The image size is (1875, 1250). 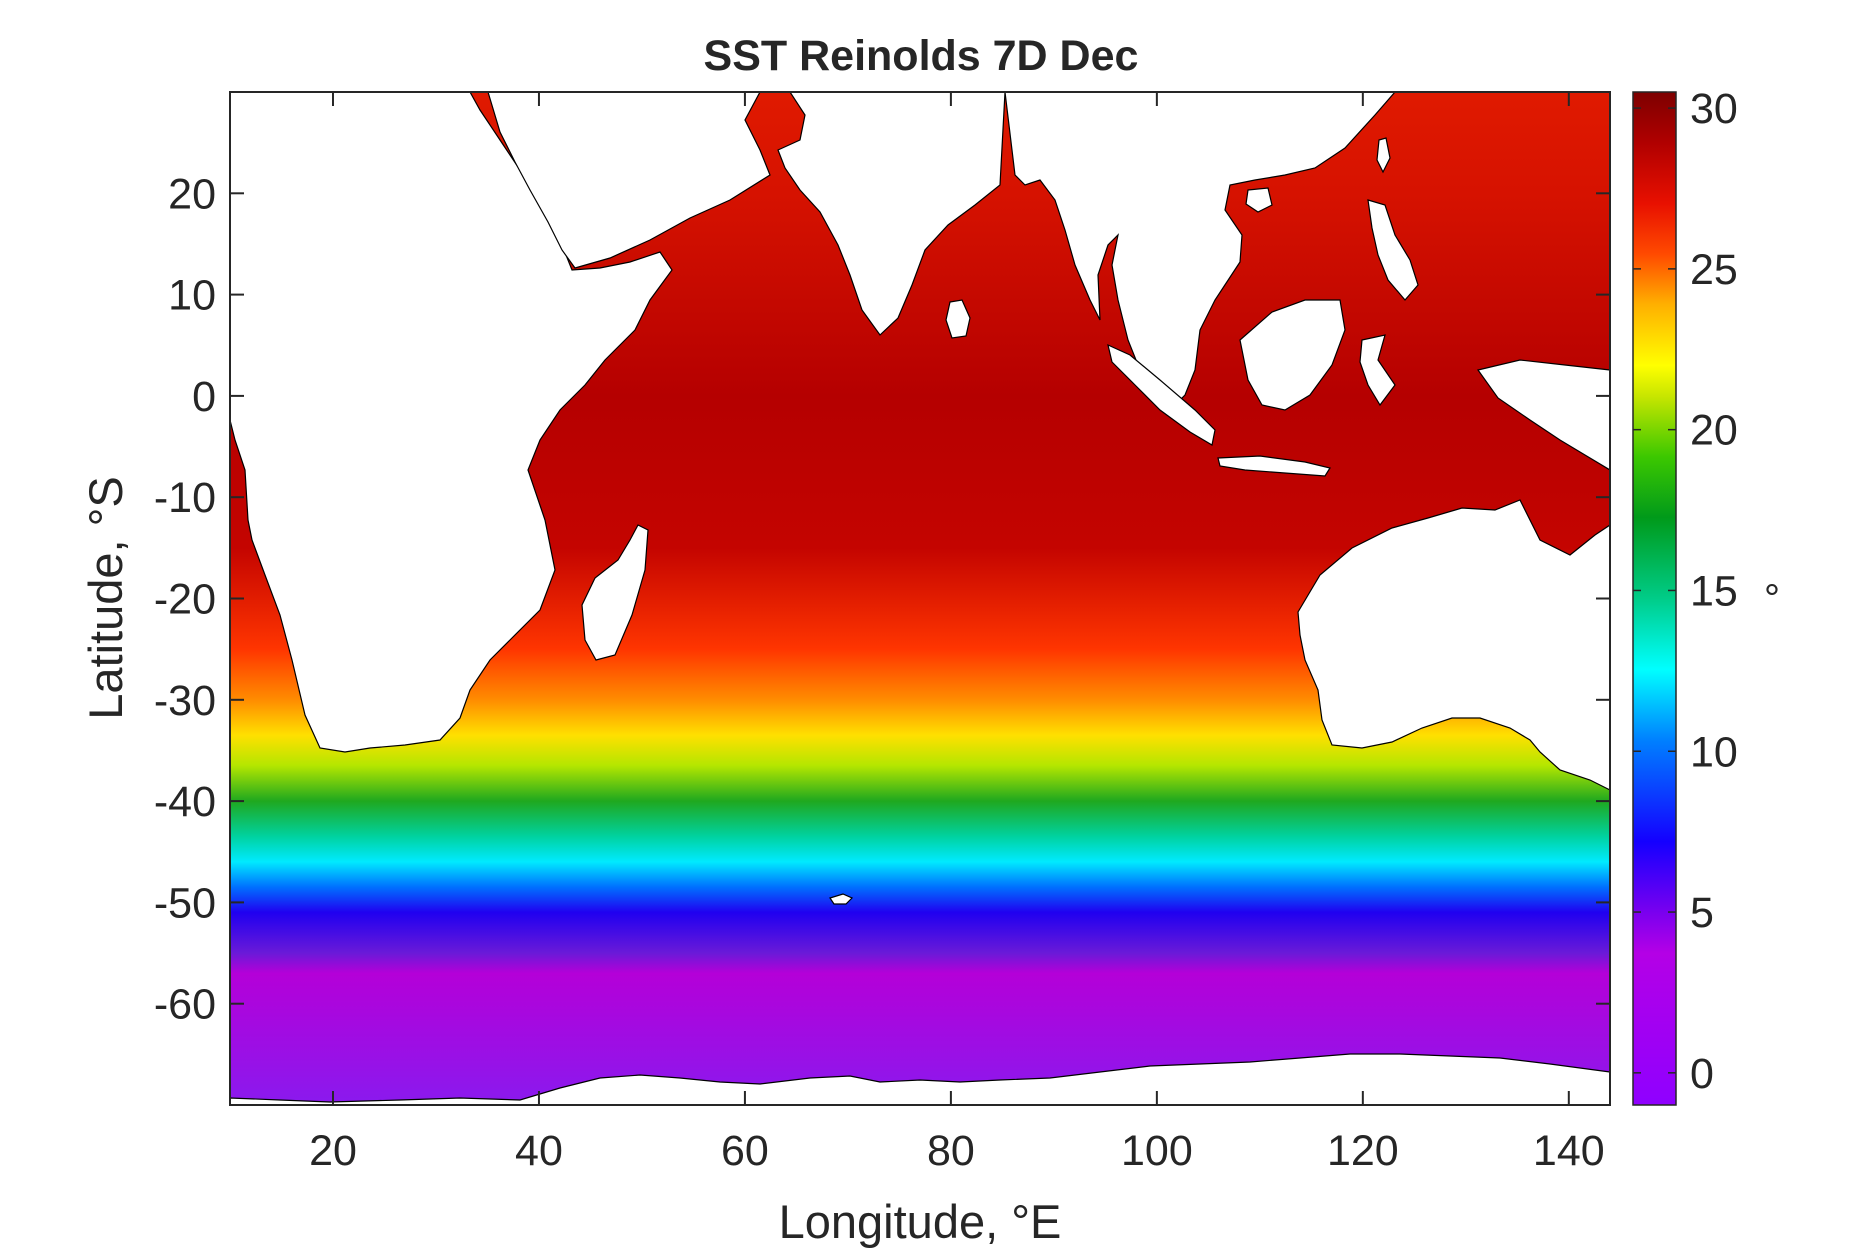 What do you see at coordinates (921, 56) in the screenshot?
I see `chart-title: SST Reinolds 7D Dec` at bounding box center [921, 56].